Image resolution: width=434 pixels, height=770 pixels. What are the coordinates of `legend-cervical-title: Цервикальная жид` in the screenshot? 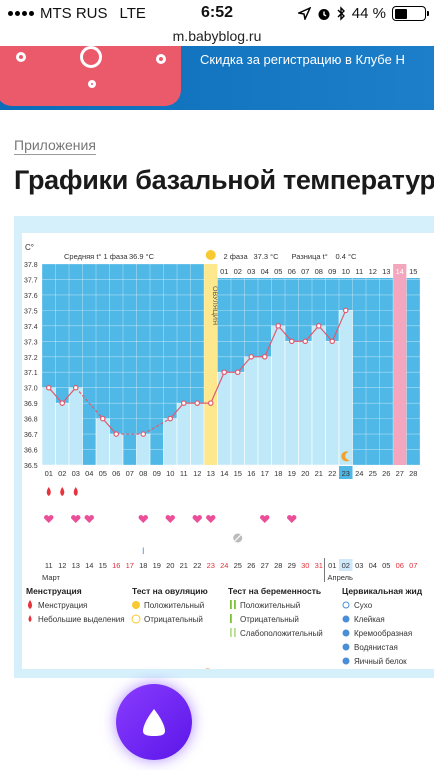 It's located at (382, 591).